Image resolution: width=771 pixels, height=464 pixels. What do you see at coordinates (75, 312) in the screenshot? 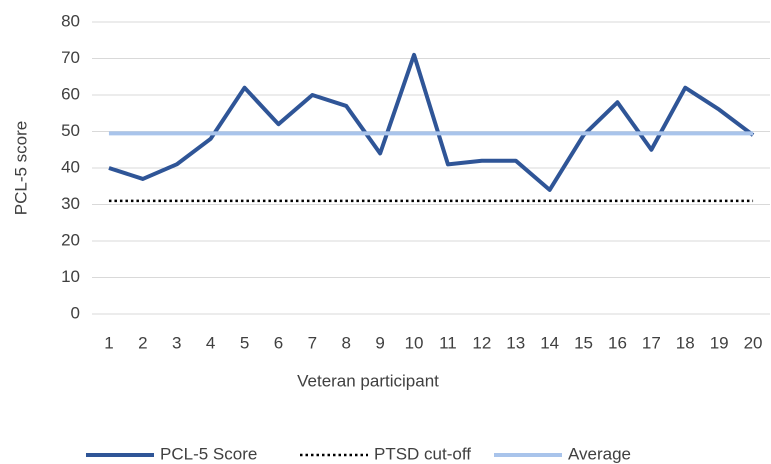
I see `y-tick-label: 0` at bounding box center [75, 312].